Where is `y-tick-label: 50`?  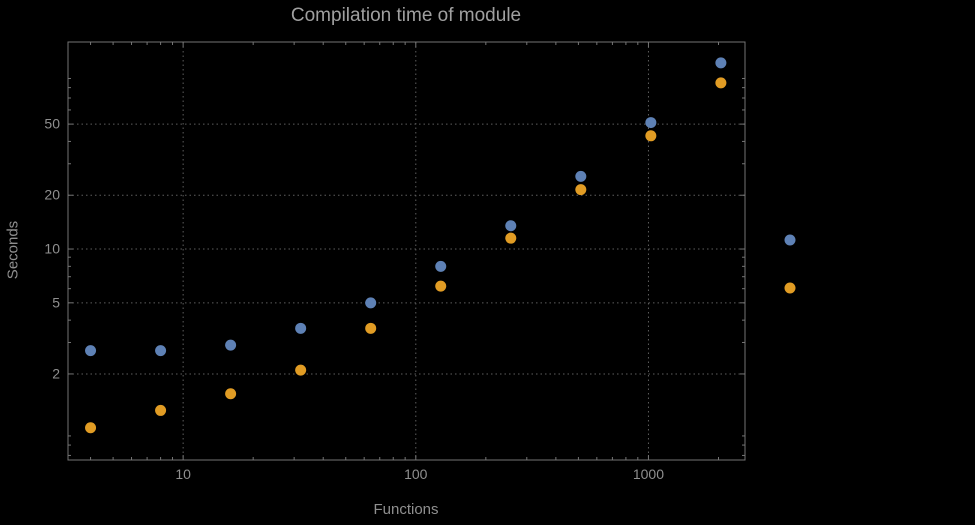
y-tick-label: 50 is located at coordinates (52, 124).